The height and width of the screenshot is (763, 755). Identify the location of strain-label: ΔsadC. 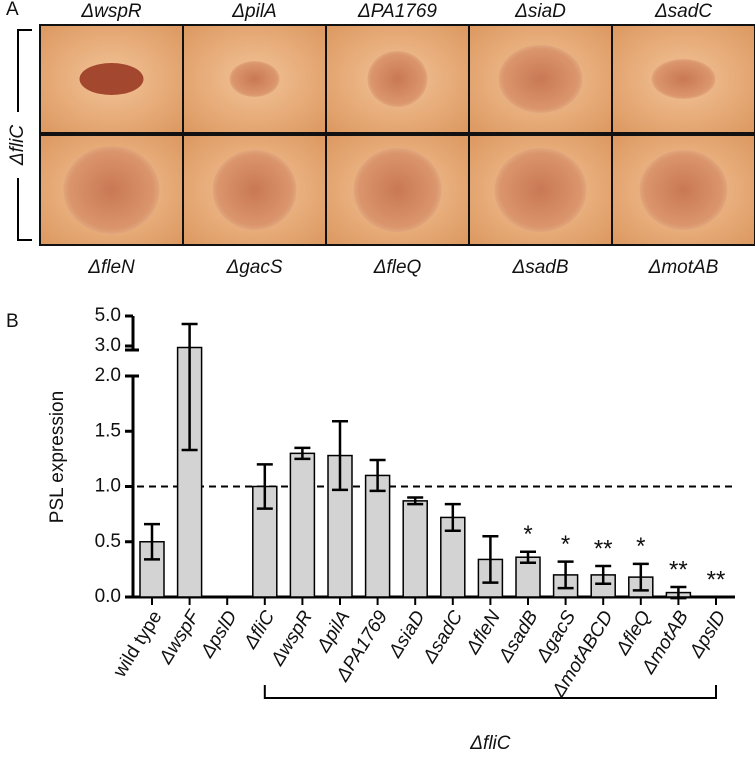
(683, 11).